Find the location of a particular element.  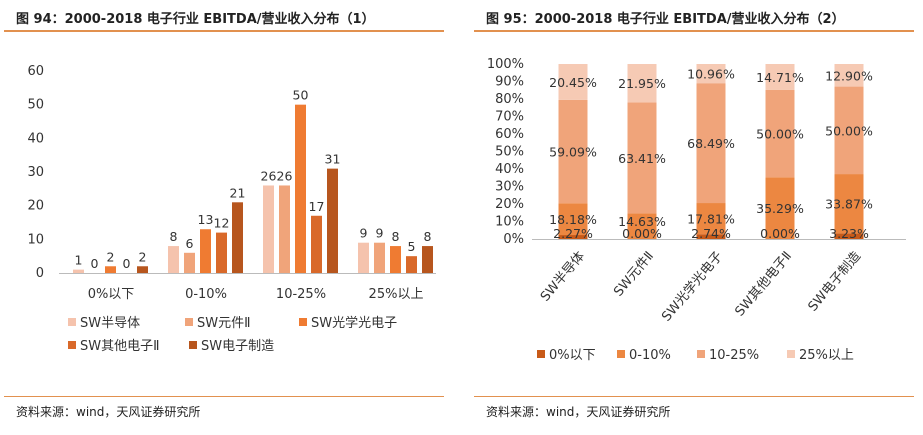

x-category-label: SW其他电子Ⅱ is located at coordinates (763, 284).